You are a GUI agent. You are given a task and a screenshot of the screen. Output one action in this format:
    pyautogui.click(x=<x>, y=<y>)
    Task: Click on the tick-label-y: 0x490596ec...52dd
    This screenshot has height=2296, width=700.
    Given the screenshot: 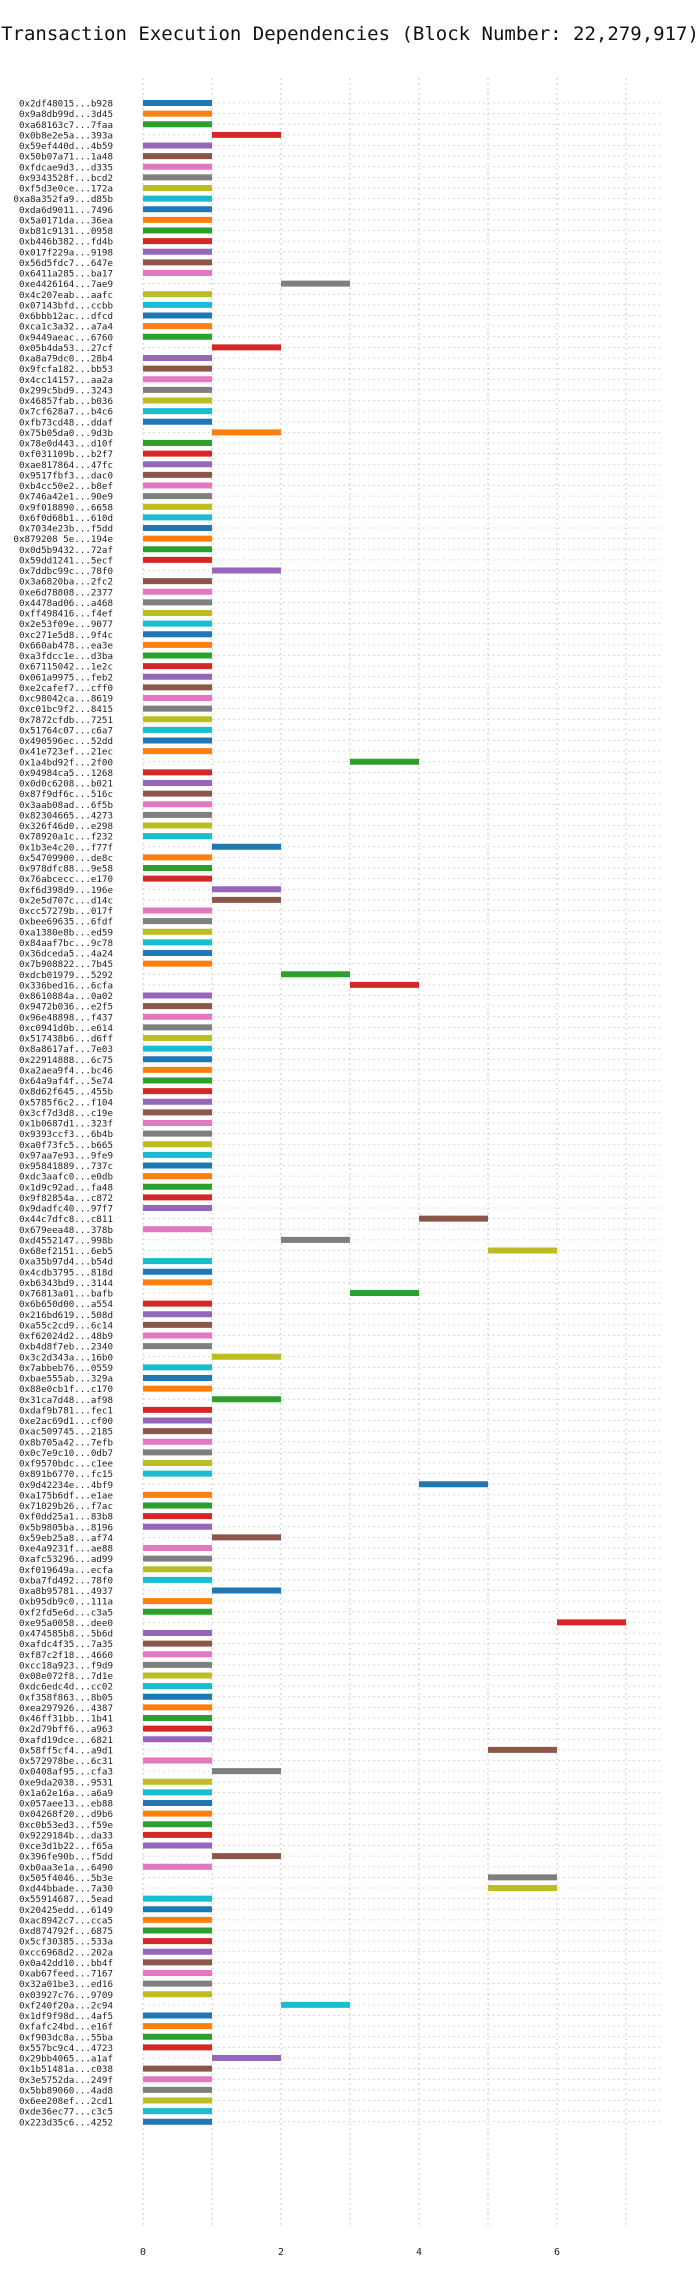 What is the action you would take?
    pyautogui.click(x=66, y=741)
    